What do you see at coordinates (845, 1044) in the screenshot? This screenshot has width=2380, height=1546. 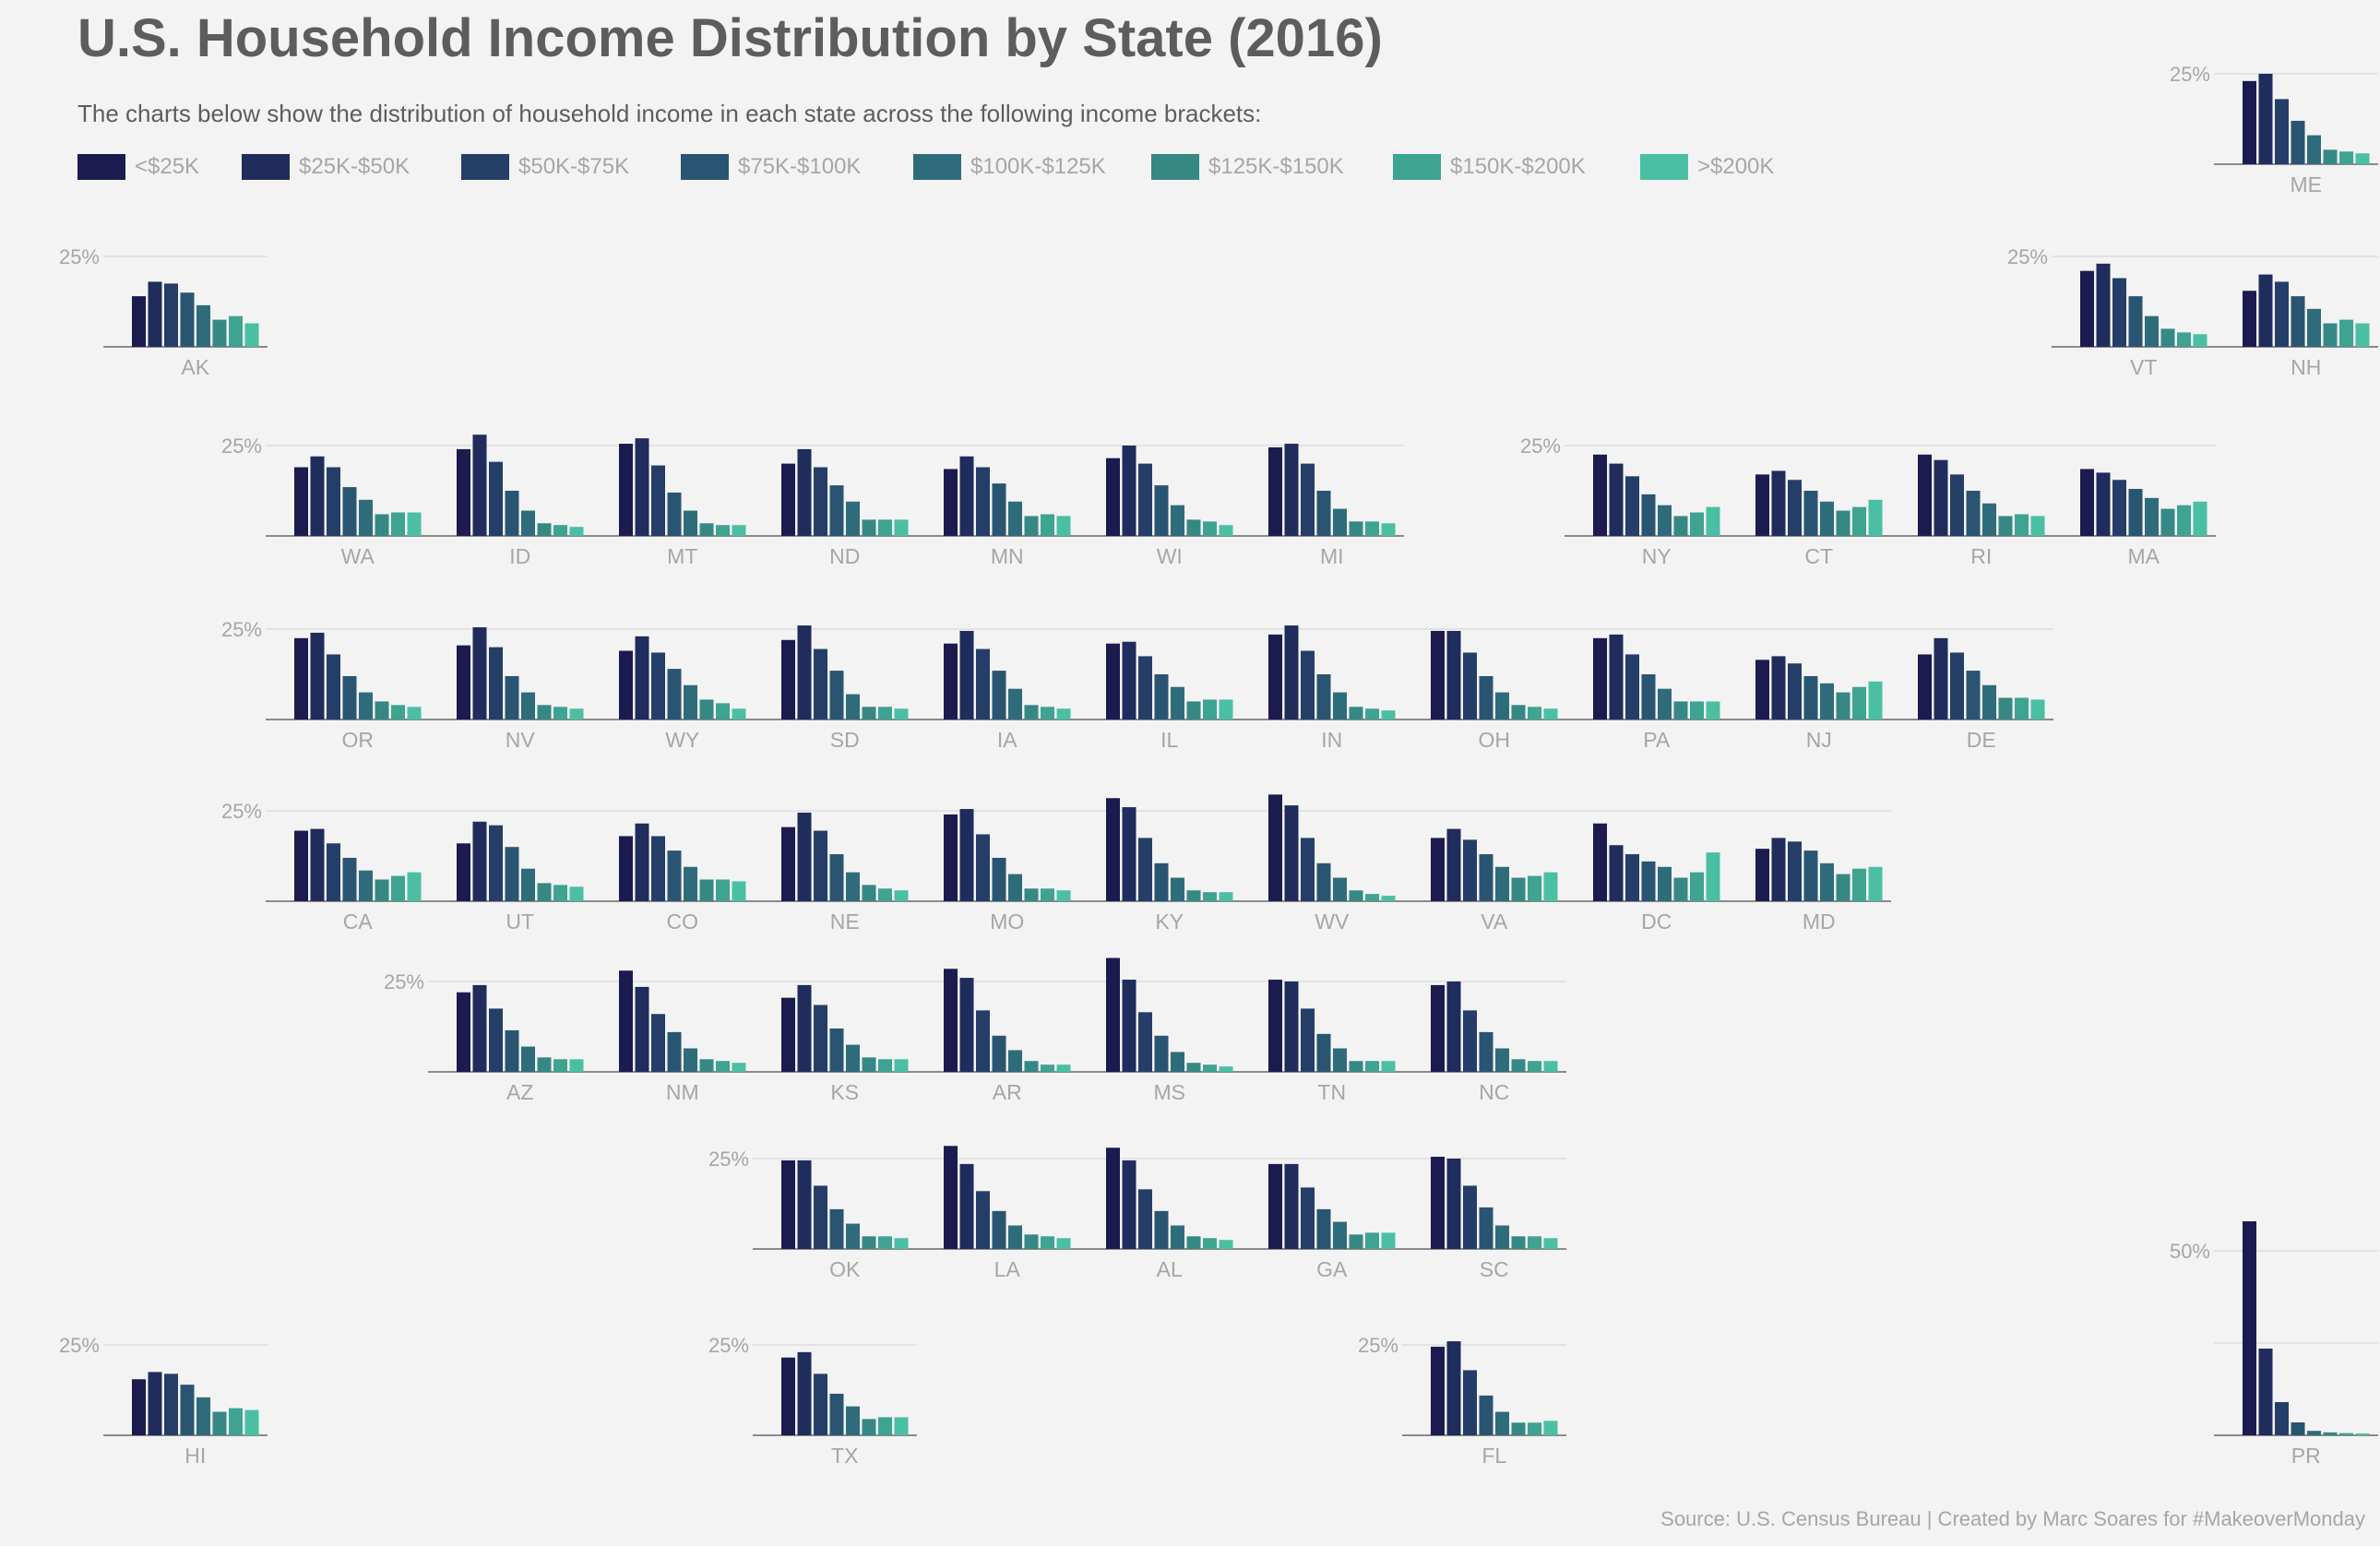 I see `state-chart-ks: KS` at bounding box center [845, 1044].